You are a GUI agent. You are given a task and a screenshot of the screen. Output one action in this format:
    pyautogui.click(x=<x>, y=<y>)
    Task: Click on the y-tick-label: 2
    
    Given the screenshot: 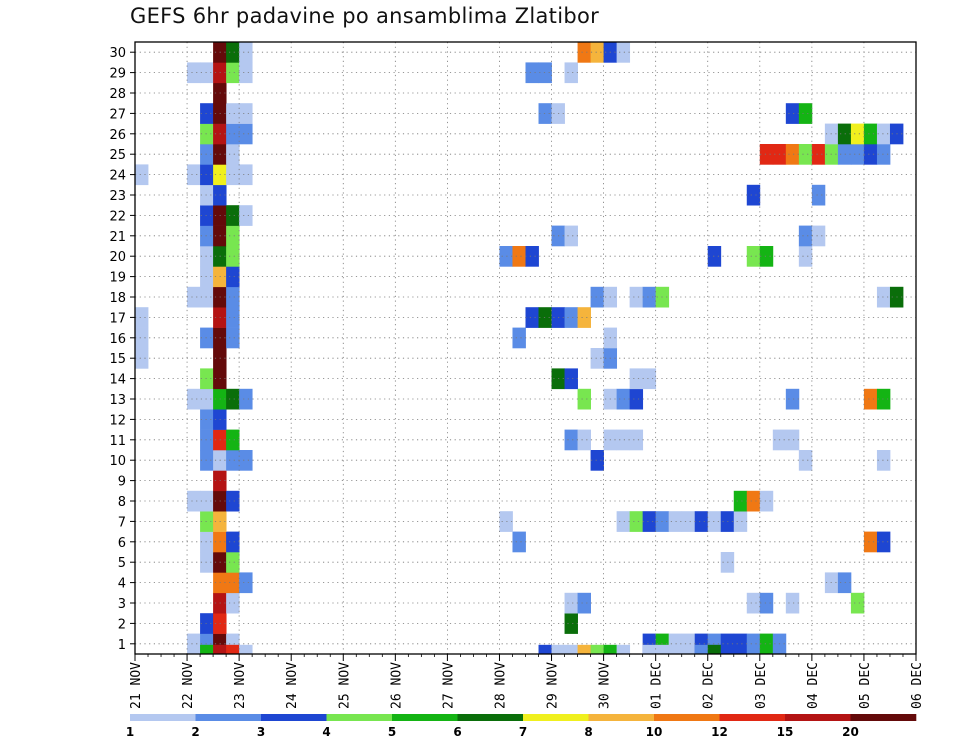 What is the action you would take?
    pyautogui.click(x=122, y=624)
    